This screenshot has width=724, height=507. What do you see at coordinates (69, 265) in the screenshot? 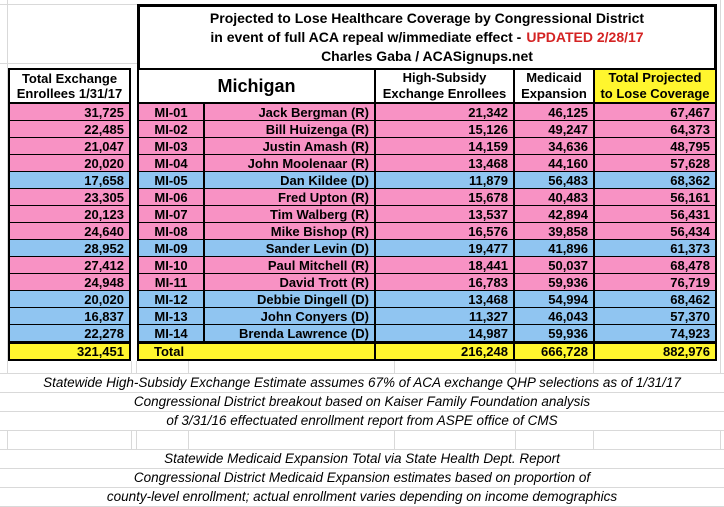
I see `exchange-enrollees-cell: 27,412` at bounding box center [69, 265].